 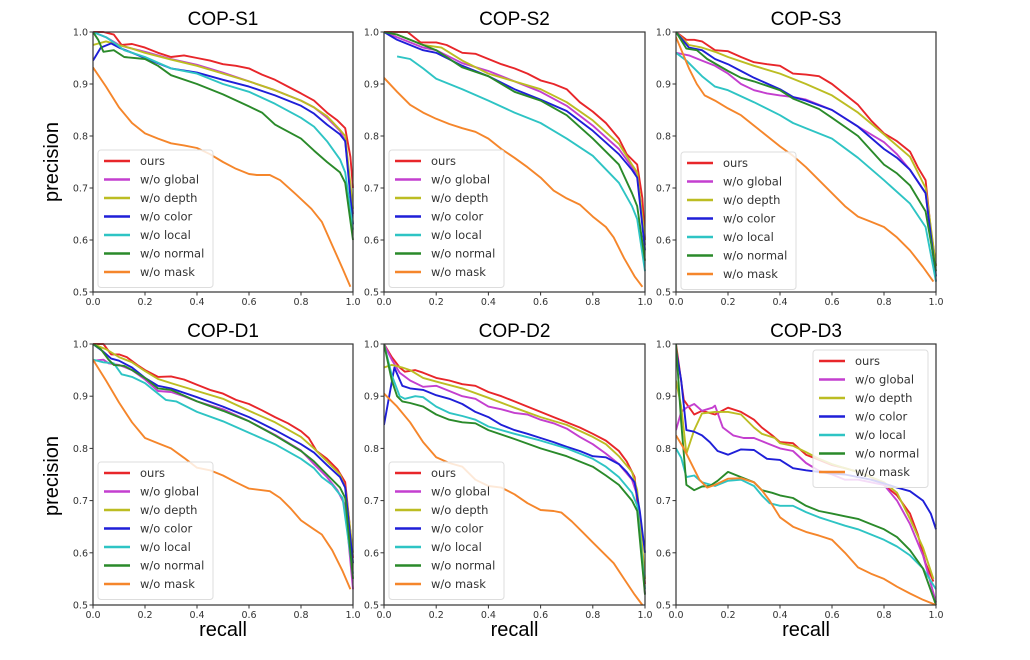 I want to click on subplot-title: COP-D1, so click(x=223, y=331).